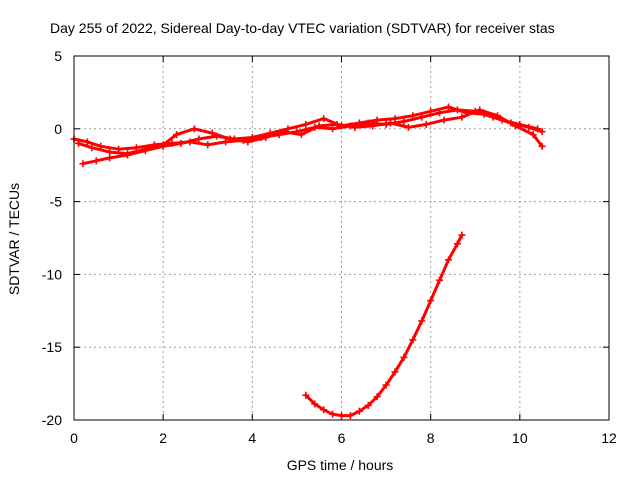 This screenshot has width=640, height=480. Describe the element at coordinates (14, 239) in the screenshot. I see `y-axis-label: SDTVAR / TECUs` at that location.